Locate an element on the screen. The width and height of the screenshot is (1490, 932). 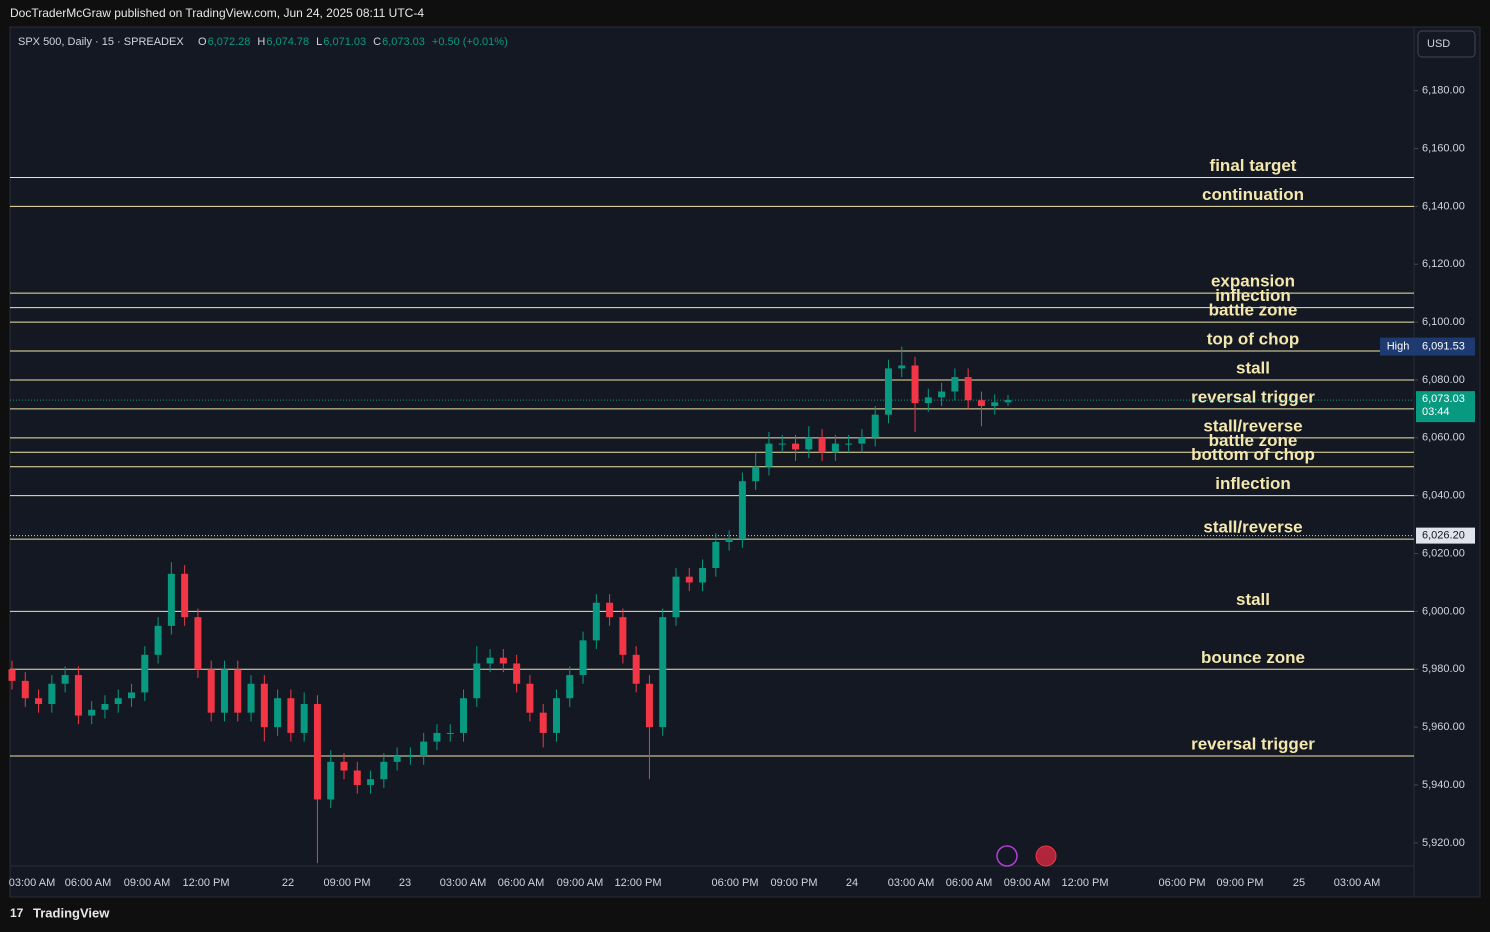
level-label: bounce zone is located at coordinates (1253, 657).